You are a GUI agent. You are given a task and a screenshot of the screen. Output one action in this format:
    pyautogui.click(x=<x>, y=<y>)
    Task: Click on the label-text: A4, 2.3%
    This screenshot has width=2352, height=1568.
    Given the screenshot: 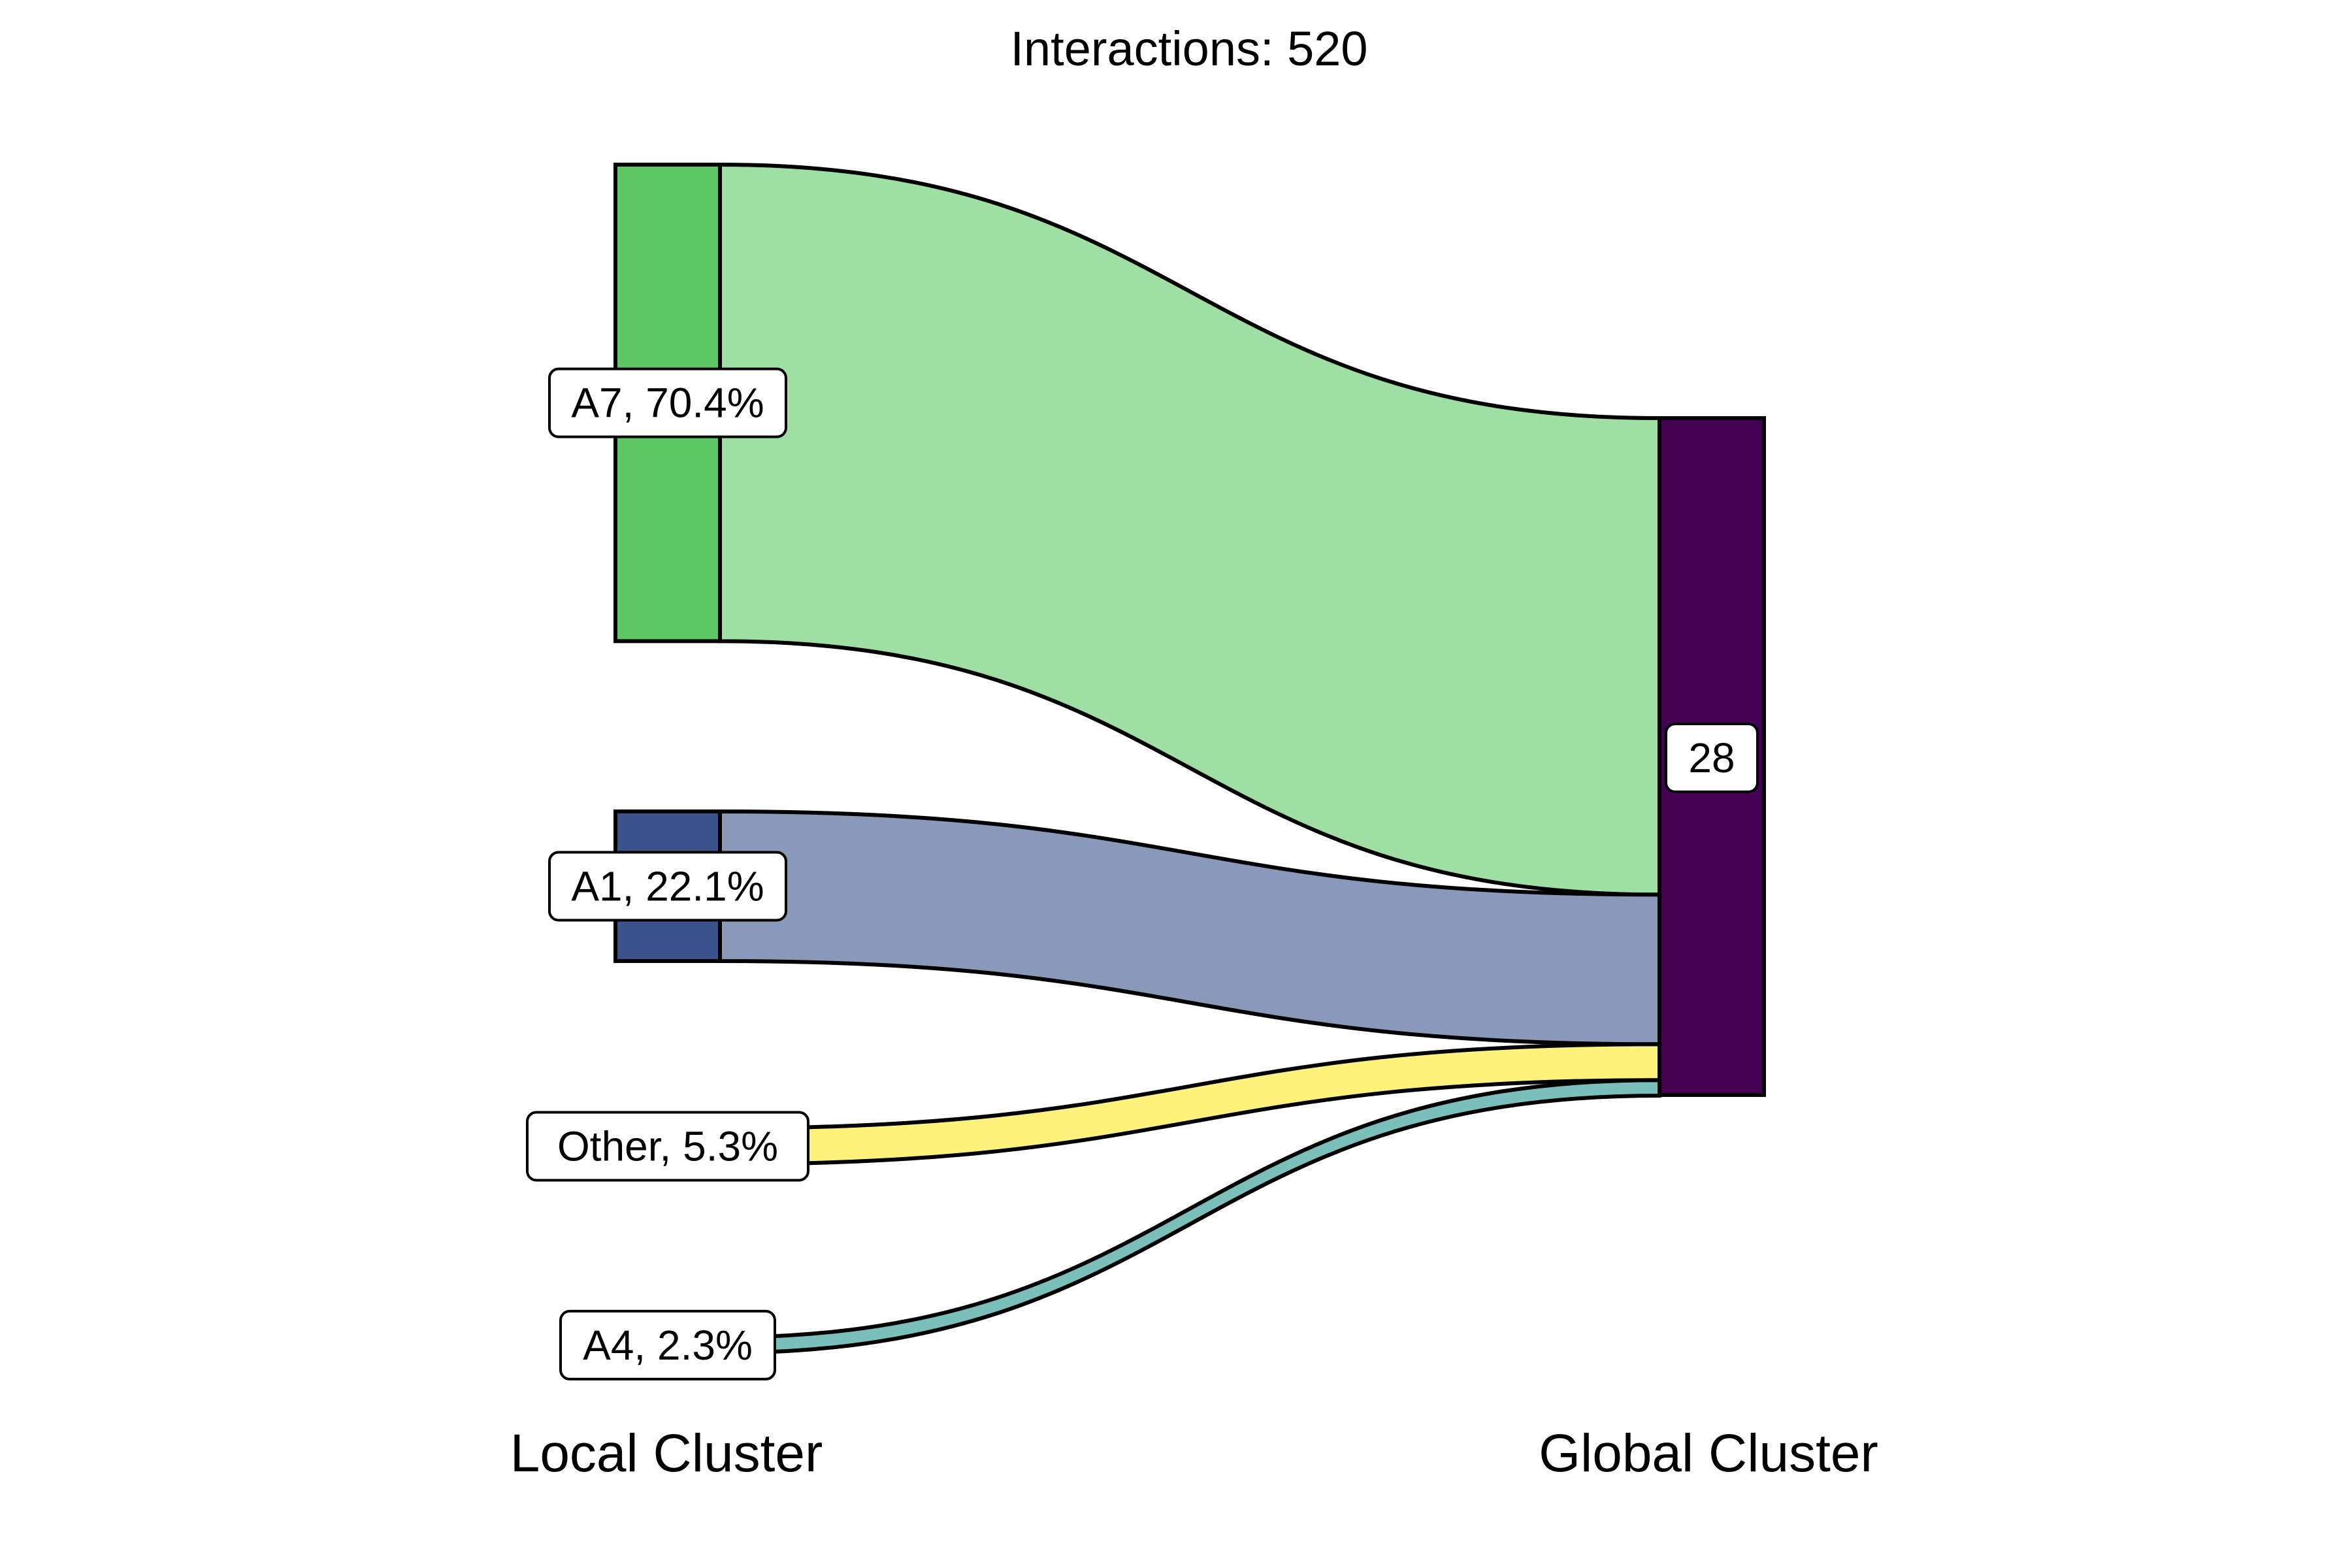 What is the action you would take?
    pyautogui.click(x=668, y=1345)
    